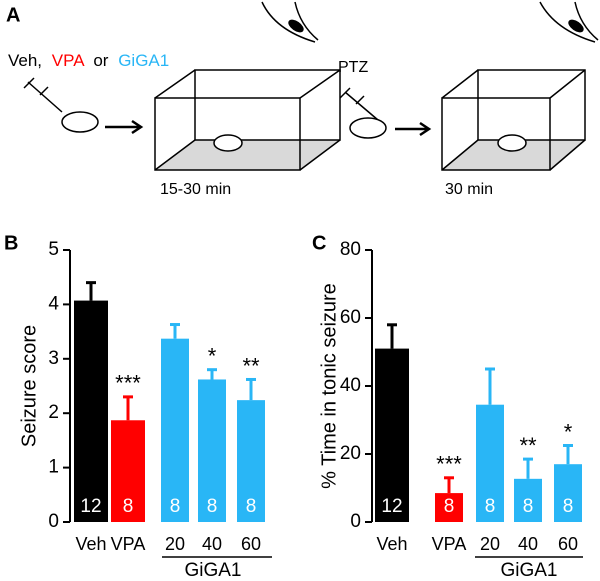  I want to click on y-tick-label: 3, so click(53, 358).